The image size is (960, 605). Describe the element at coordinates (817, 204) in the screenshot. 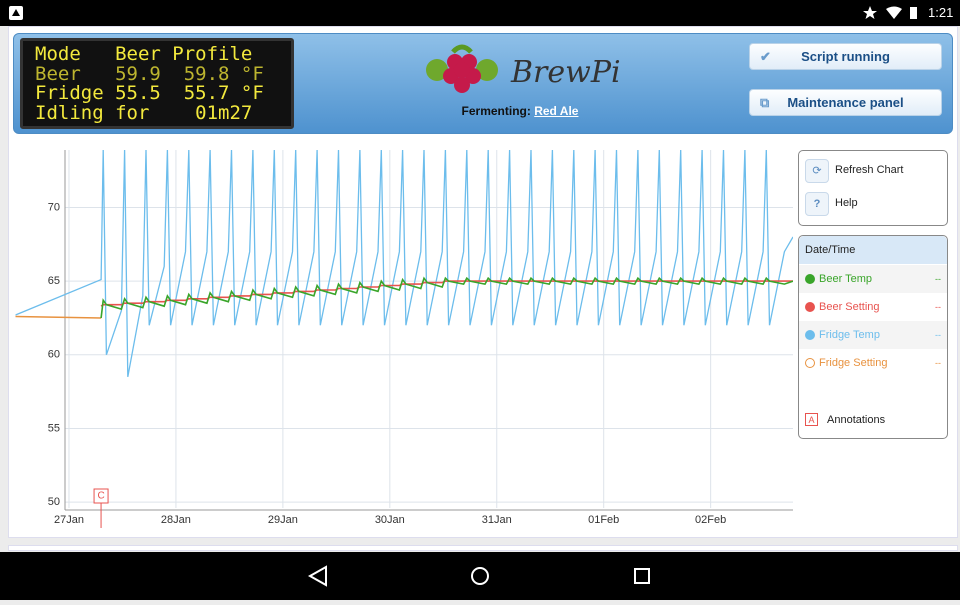

I see `help-icon: ?` at that location.